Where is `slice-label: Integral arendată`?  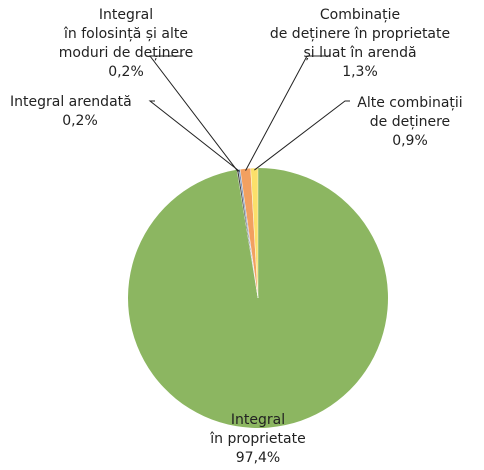
slice-label: Integral arendată is located at coordinates (71, 102).